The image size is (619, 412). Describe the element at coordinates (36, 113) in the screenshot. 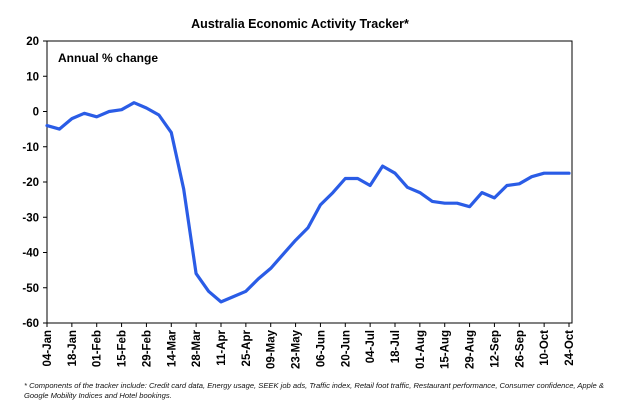

I see `y-tick-label: 0` at that location.